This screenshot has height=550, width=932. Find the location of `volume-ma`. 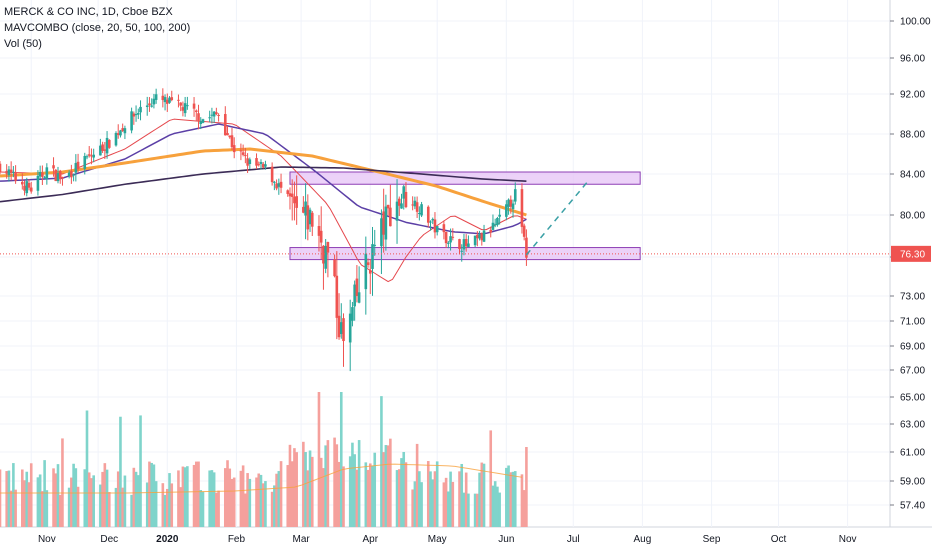

volume-ma is located at coordinates (261, 478).